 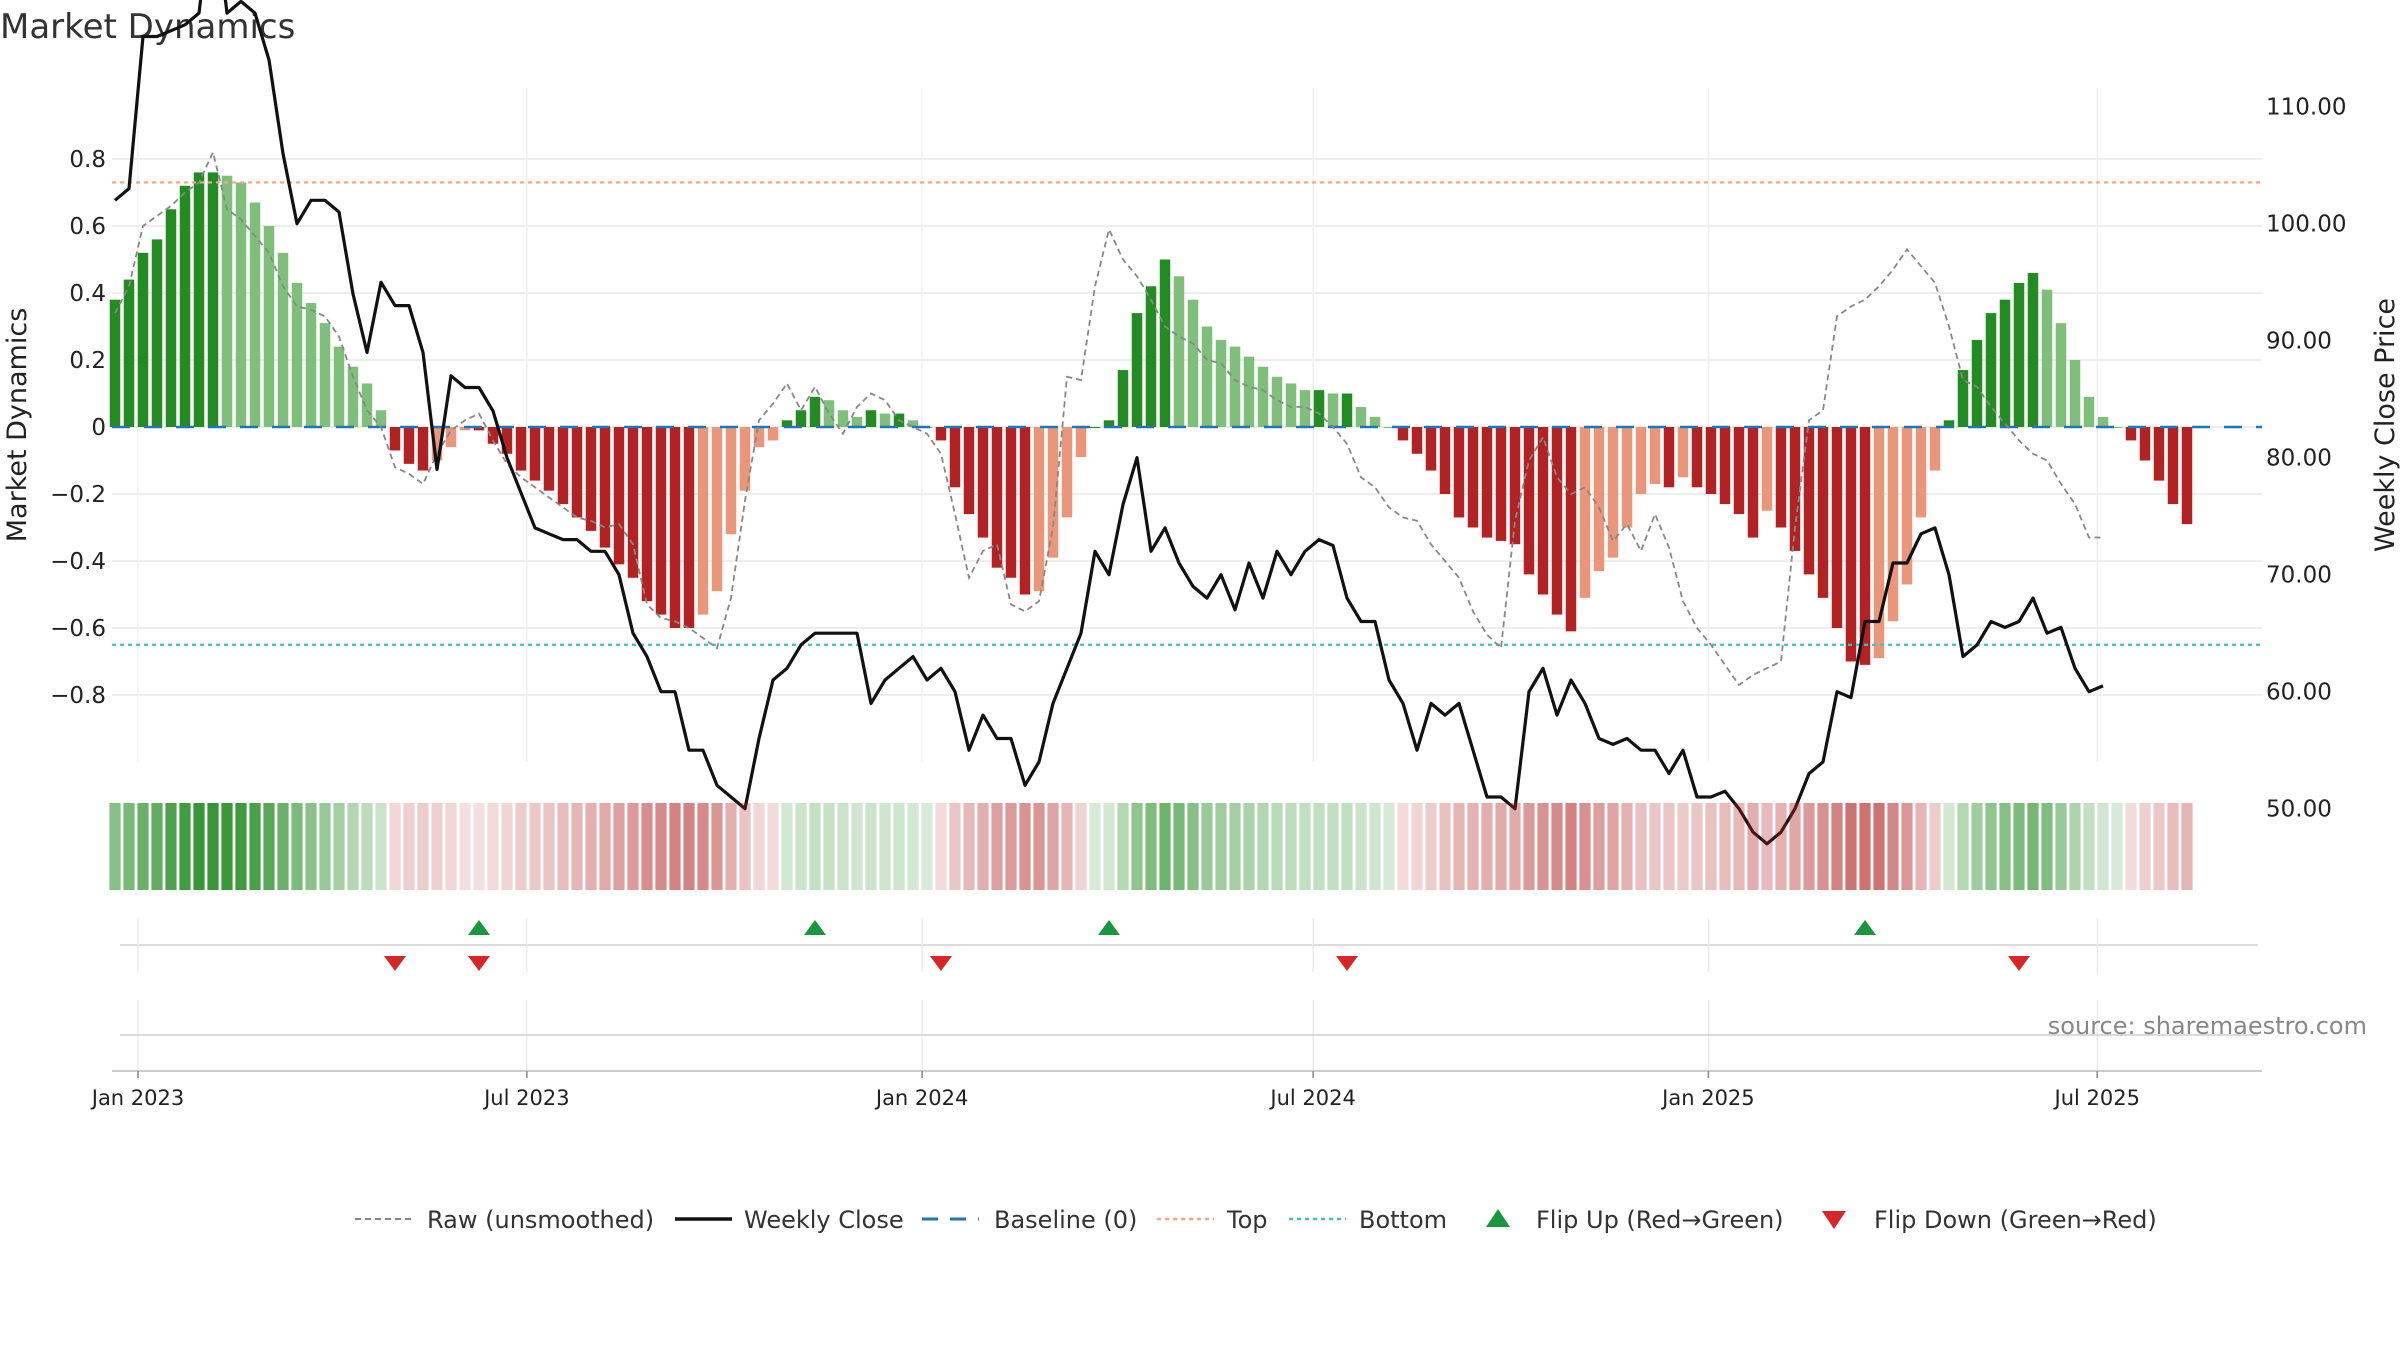 I want to click on y-tick-label: 0.2, so click(x=87, y=361).